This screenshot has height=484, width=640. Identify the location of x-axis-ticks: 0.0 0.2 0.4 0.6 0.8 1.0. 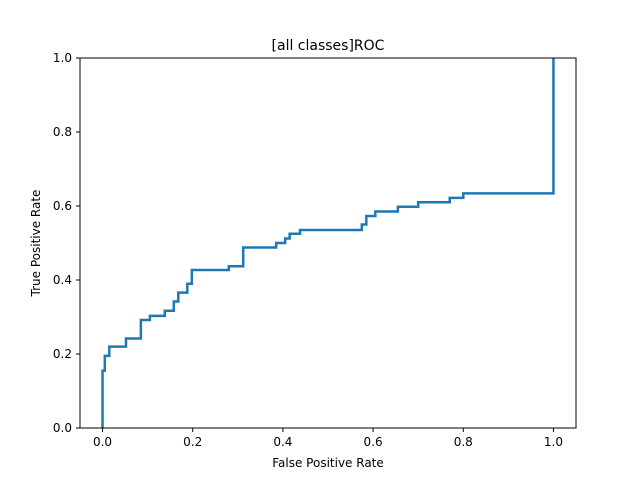
(328, 438).